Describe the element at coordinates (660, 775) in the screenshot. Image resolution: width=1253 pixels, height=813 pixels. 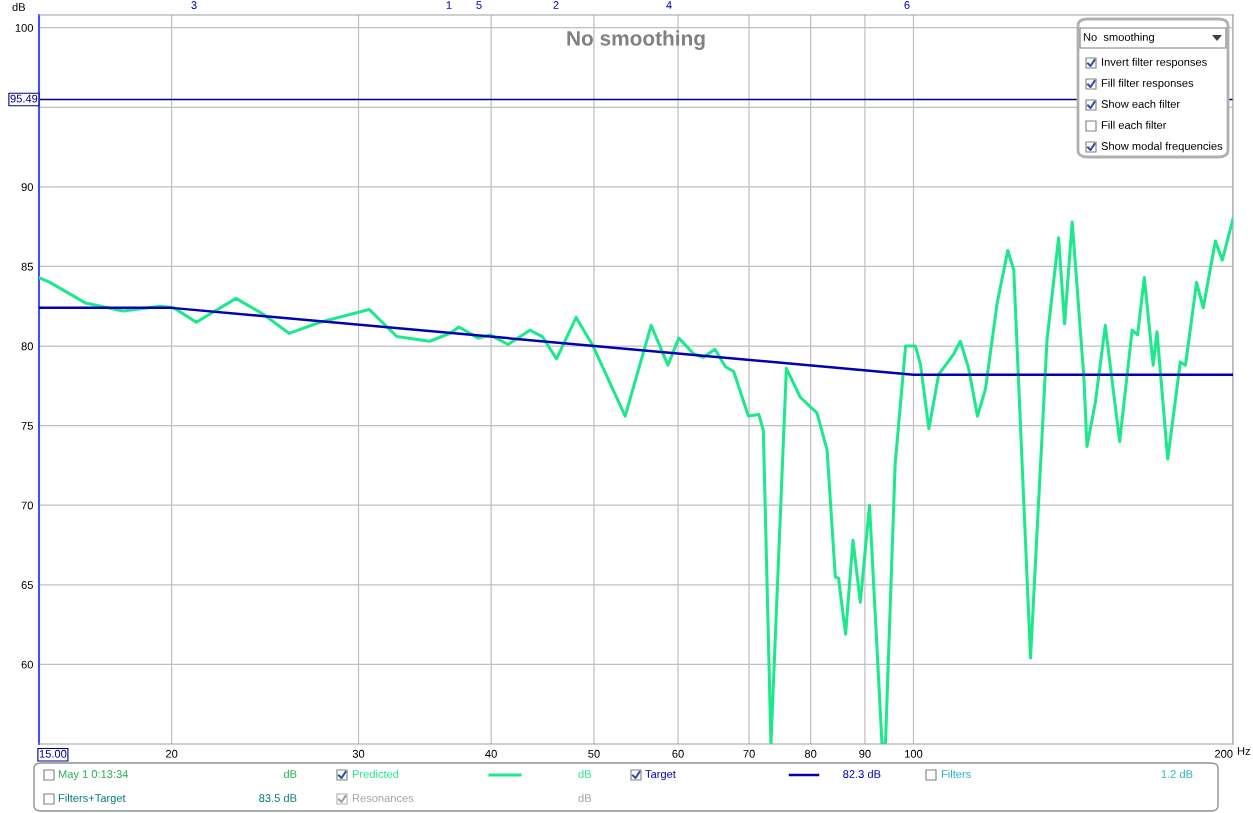
I see `text: Target` at that location.